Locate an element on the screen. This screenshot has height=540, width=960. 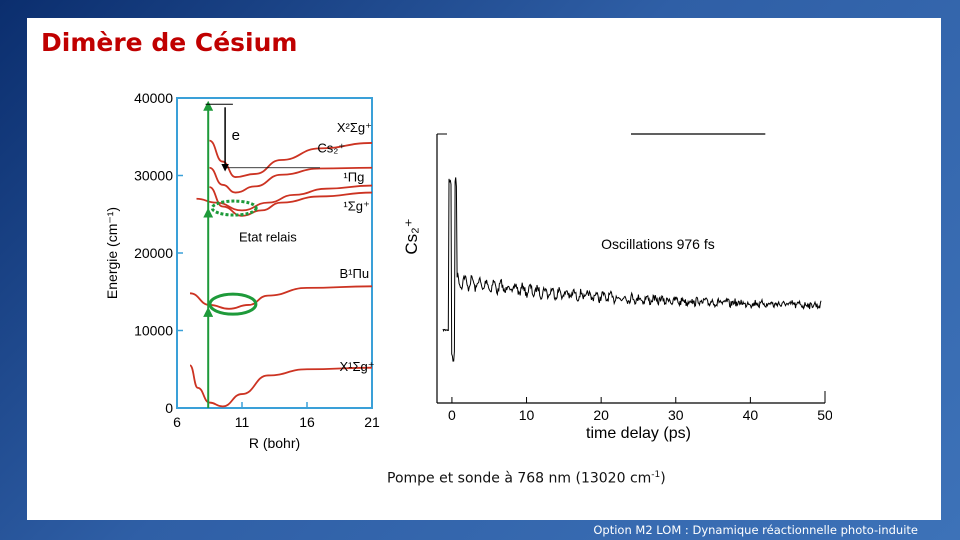
electron-energy-label: e is located at coordinates (236, 135).